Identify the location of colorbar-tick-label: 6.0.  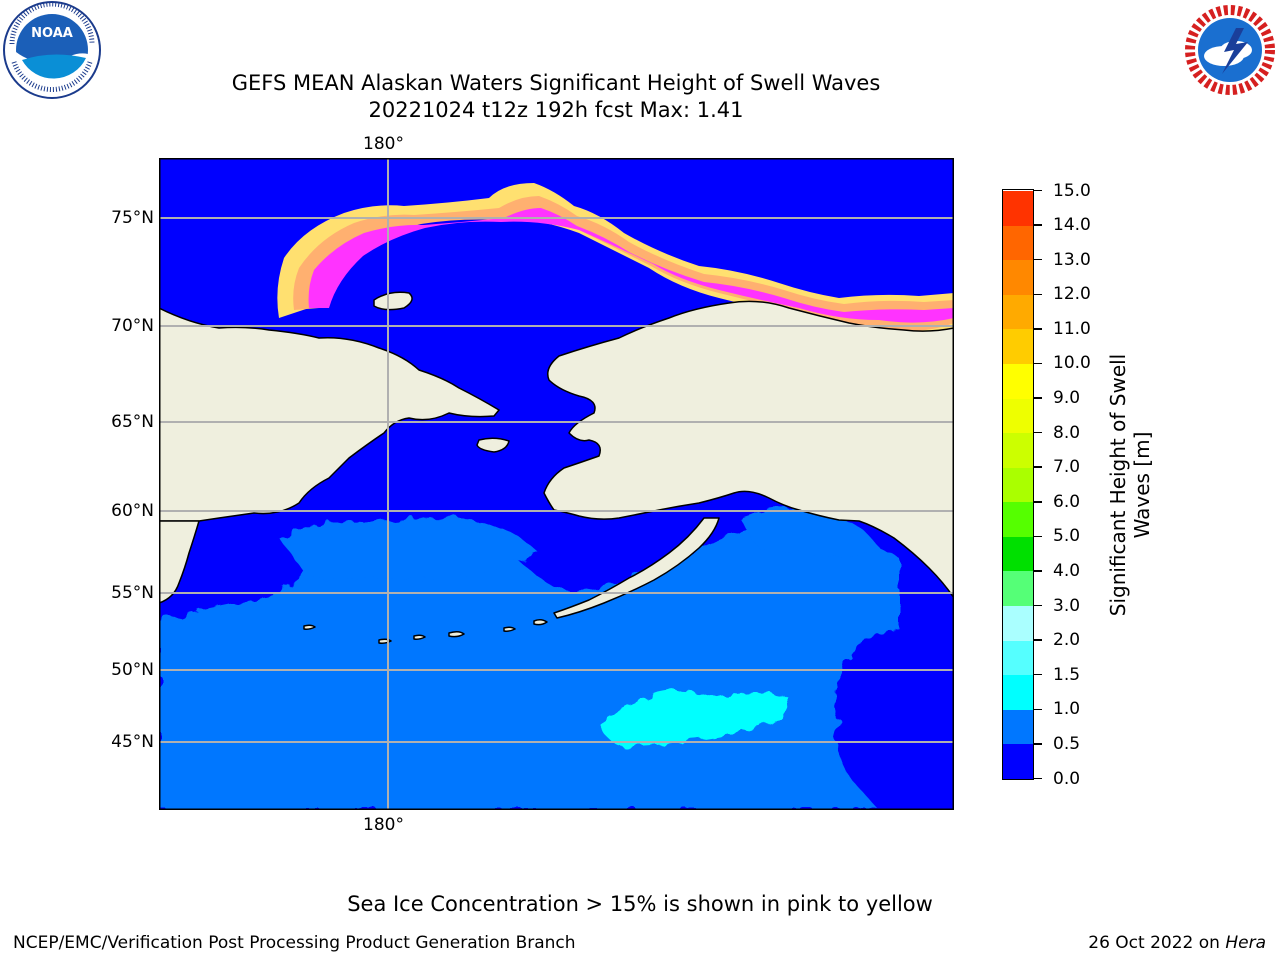
(1067, 501).